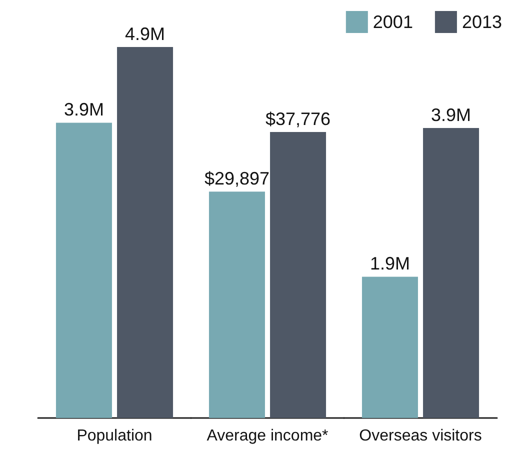 The height and width of the screenshot is (457, 515). I want to click on x-tick-label: Population, so click(114, 436).